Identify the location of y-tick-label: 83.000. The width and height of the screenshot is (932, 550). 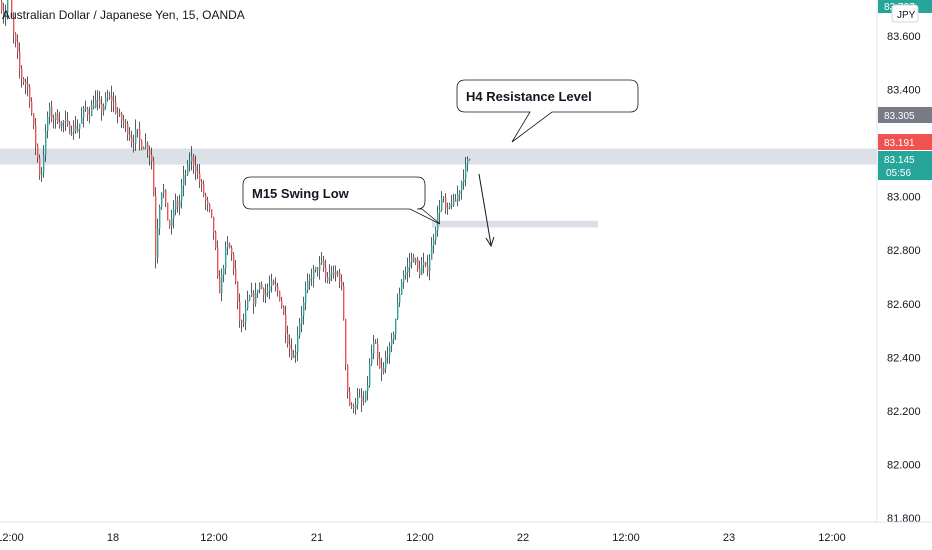
(904, 198).